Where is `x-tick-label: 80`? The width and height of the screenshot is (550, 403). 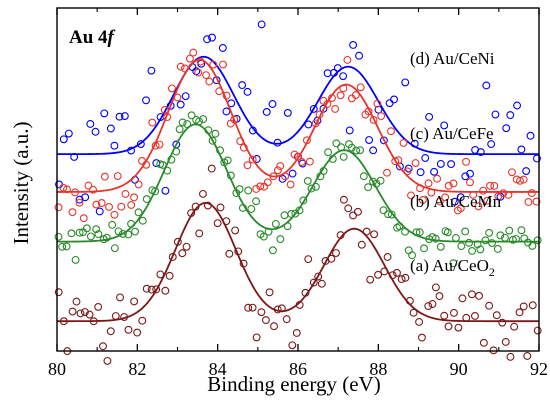 x-tick-label: 80 is located at coordinates (57, 369).